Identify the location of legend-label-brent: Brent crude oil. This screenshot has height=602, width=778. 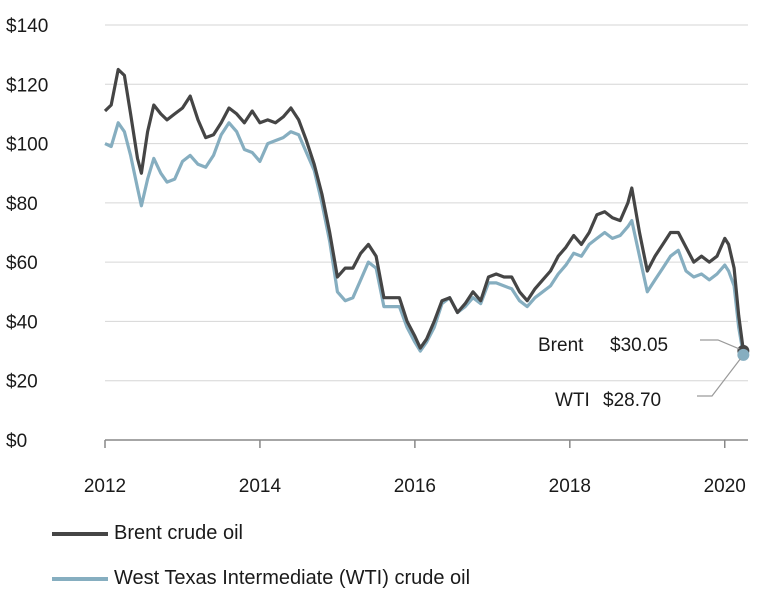
(178, 533).